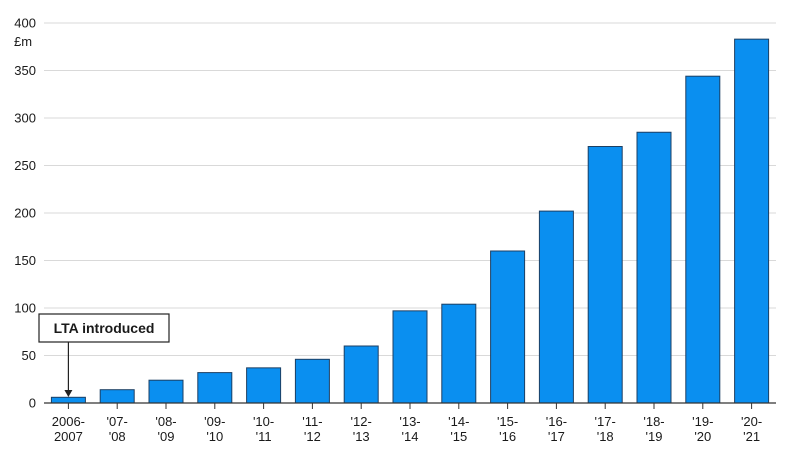 The image size is (788, 459). Describe the element at coordinates (458, 429) in the screenshot. I see `x-tick-label: '14-'15` at that location.